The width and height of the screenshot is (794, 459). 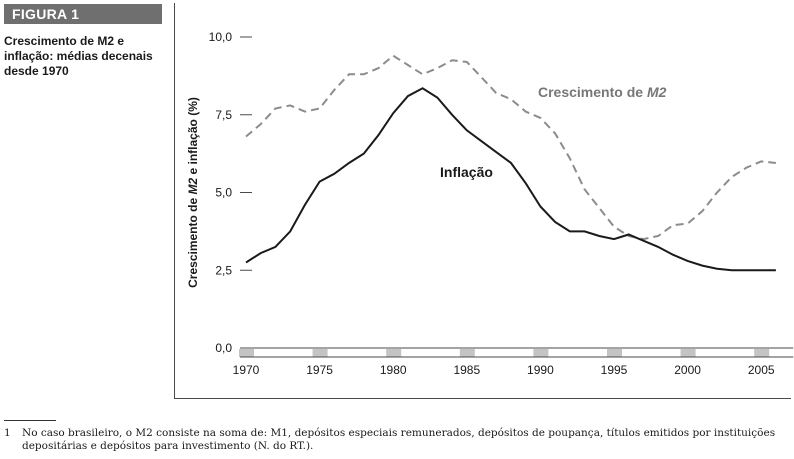 I want to click on band-1980, so click(x=394, y=353).